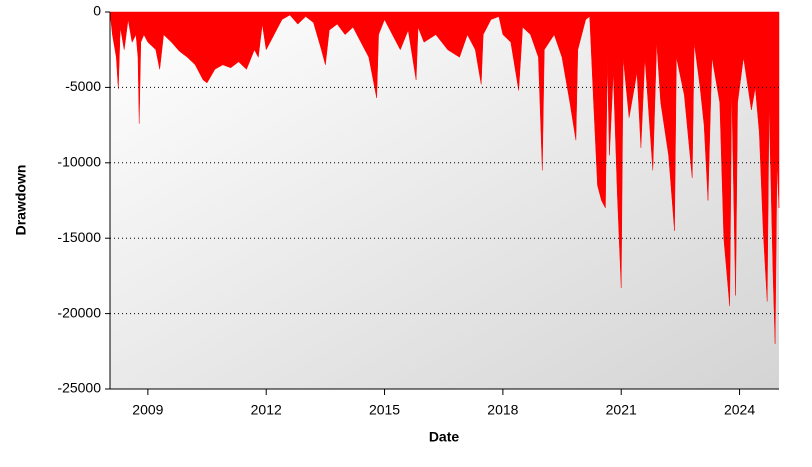 This screenshot has height=467, width=812. What do you see at coordinates (147, 410) in the screenshot?
I see `x-tick-label: 2009` at bounding box center [147, 410].